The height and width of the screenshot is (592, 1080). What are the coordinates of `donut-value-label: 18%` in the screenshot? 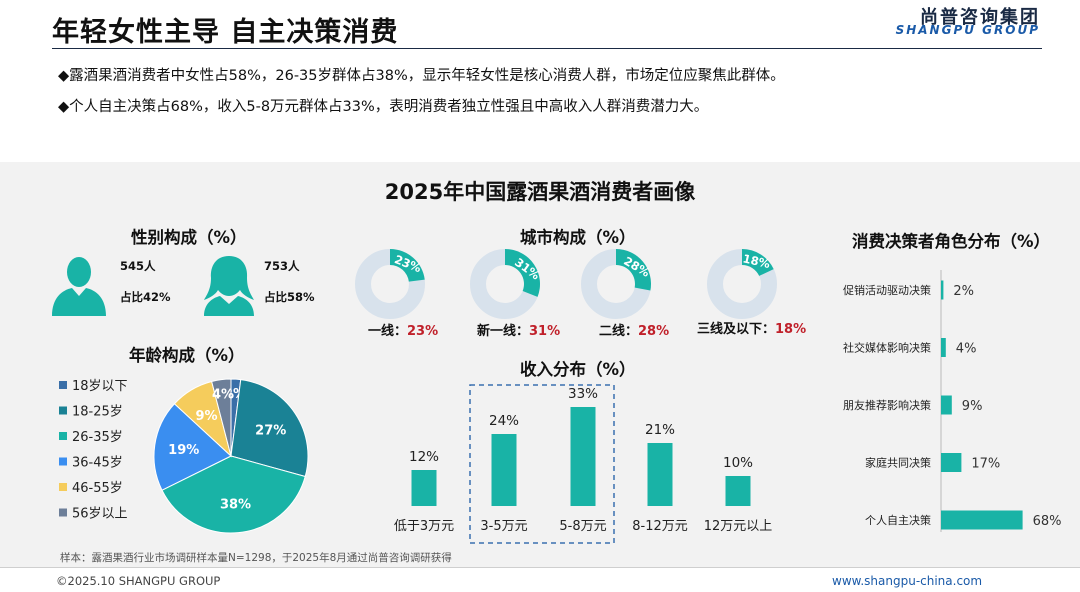 It's located at (757, 261).